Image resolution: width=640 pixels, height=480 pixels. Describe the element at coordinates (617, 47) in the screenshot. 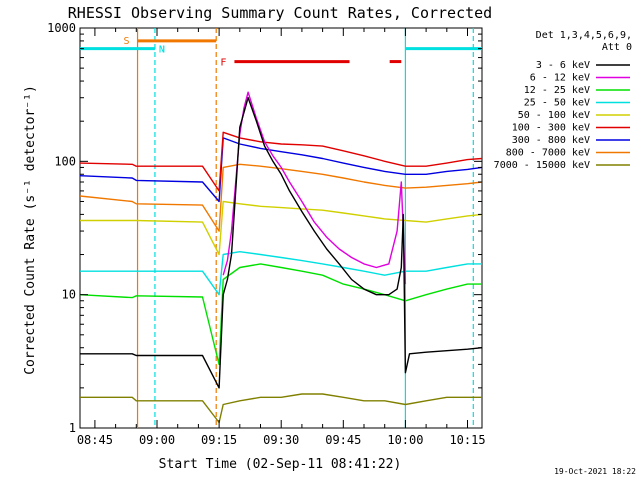

I see `legend-header-1: Att 0` at that location.